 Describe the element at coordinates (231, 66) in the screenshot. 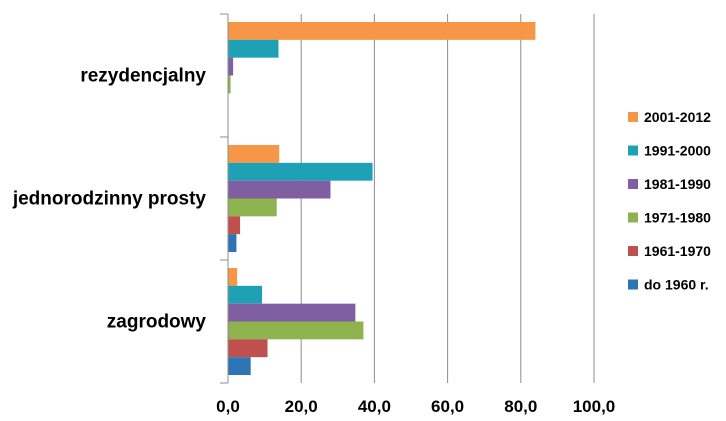

I see `bar-rezydencjalny-1981-1990` at that location.